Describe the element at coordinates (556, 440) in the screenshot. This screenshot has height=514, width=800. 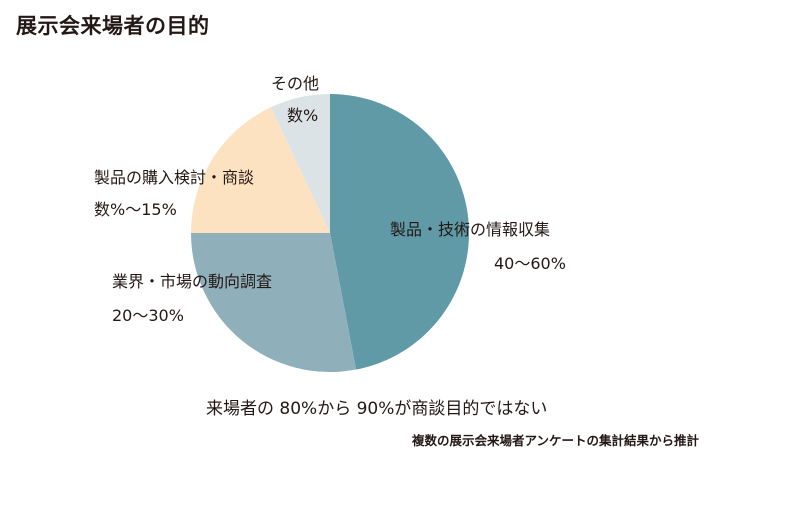
I see `source-note: 複数の展示会来場者アンケートの集計結果から推計` at that location.